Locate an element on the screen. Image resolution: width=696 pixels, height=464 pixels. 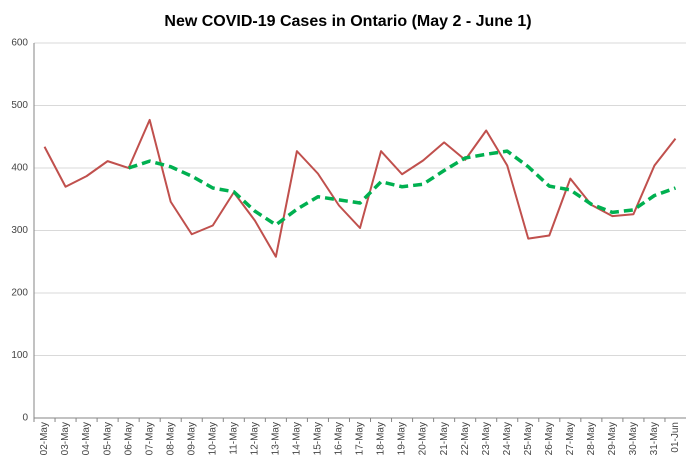
y-tick-label: 100 is located at coordinates (19, 355).